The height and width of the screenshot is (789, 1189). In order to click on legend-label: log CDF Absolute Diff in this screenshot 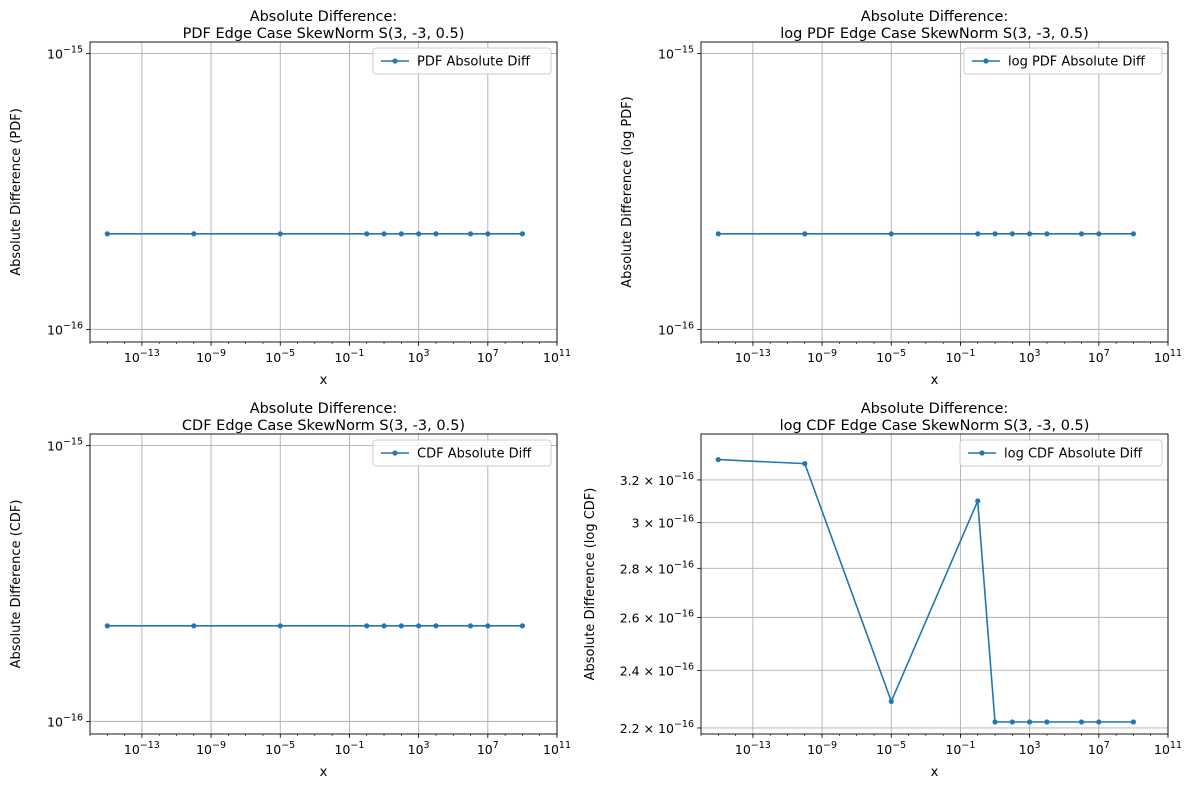, I will do `click(1073, 454)`.